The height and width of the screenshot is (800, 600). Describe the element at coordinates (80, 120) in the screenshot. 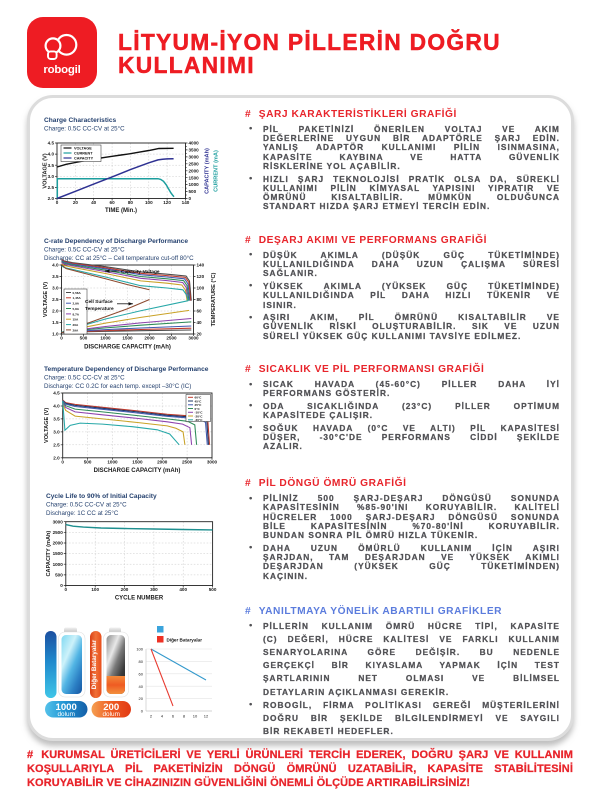

I see `svg-text: Charge Characteristics` at that location.